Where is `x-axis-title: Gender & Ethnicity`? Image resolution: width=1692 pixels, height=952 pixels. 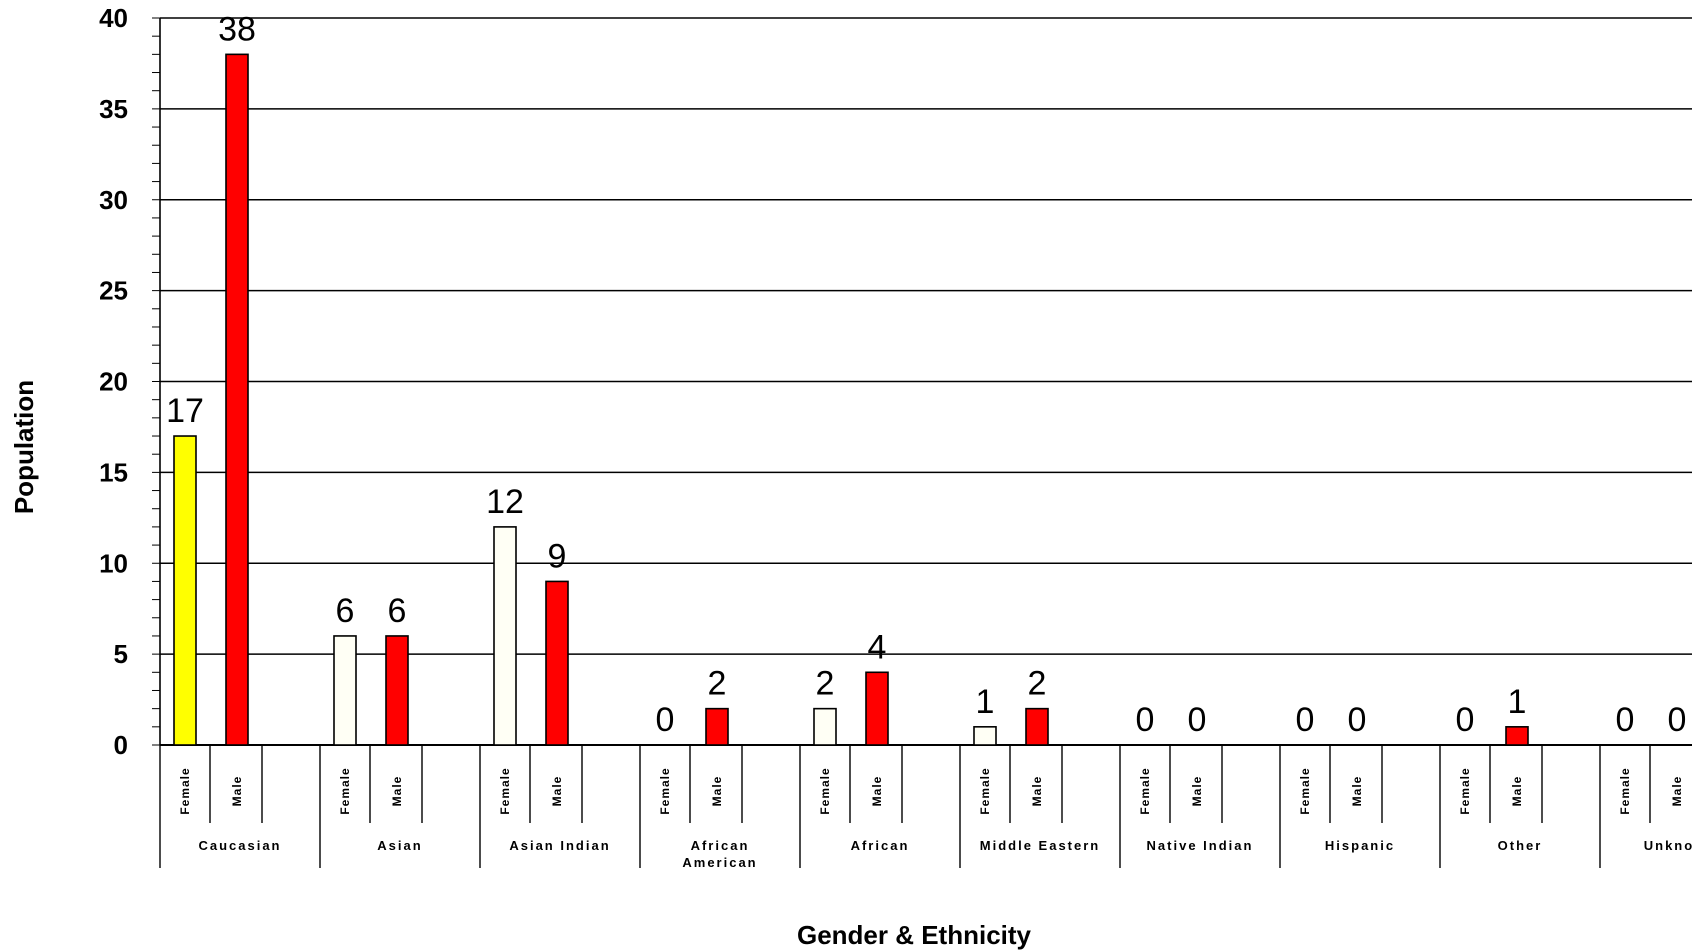 x-axis-title: Gender & Ethnicity is located at coordinates (914, 935).